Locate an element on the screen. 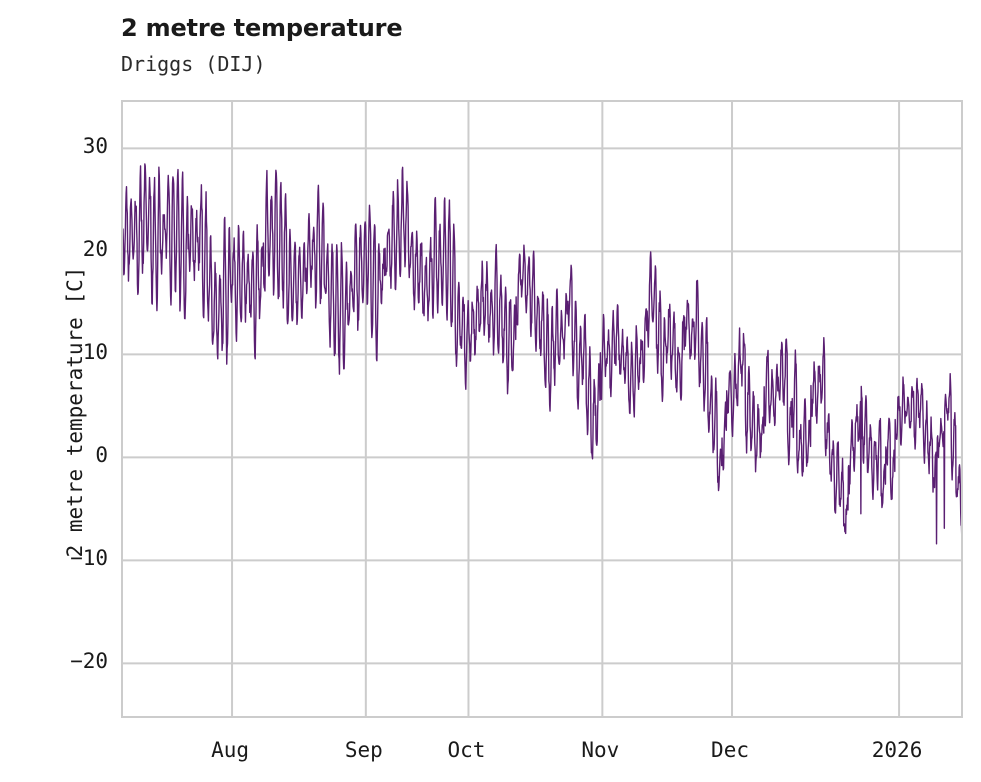 Image resolution: width=981 pixels, height=782 pixels. y-tick-label: 30 is located at coordinates (95, 146).